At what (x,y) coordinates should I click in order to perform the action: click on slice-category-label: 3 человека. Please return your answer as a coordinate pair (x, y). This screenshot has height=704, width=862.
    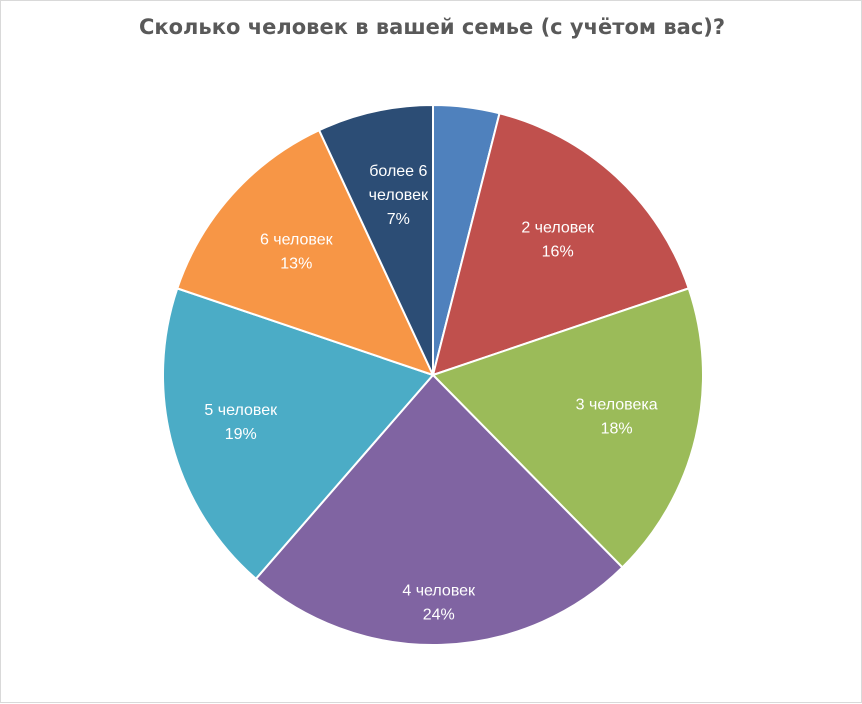
    Looking at the image, I should click on (617, 405).